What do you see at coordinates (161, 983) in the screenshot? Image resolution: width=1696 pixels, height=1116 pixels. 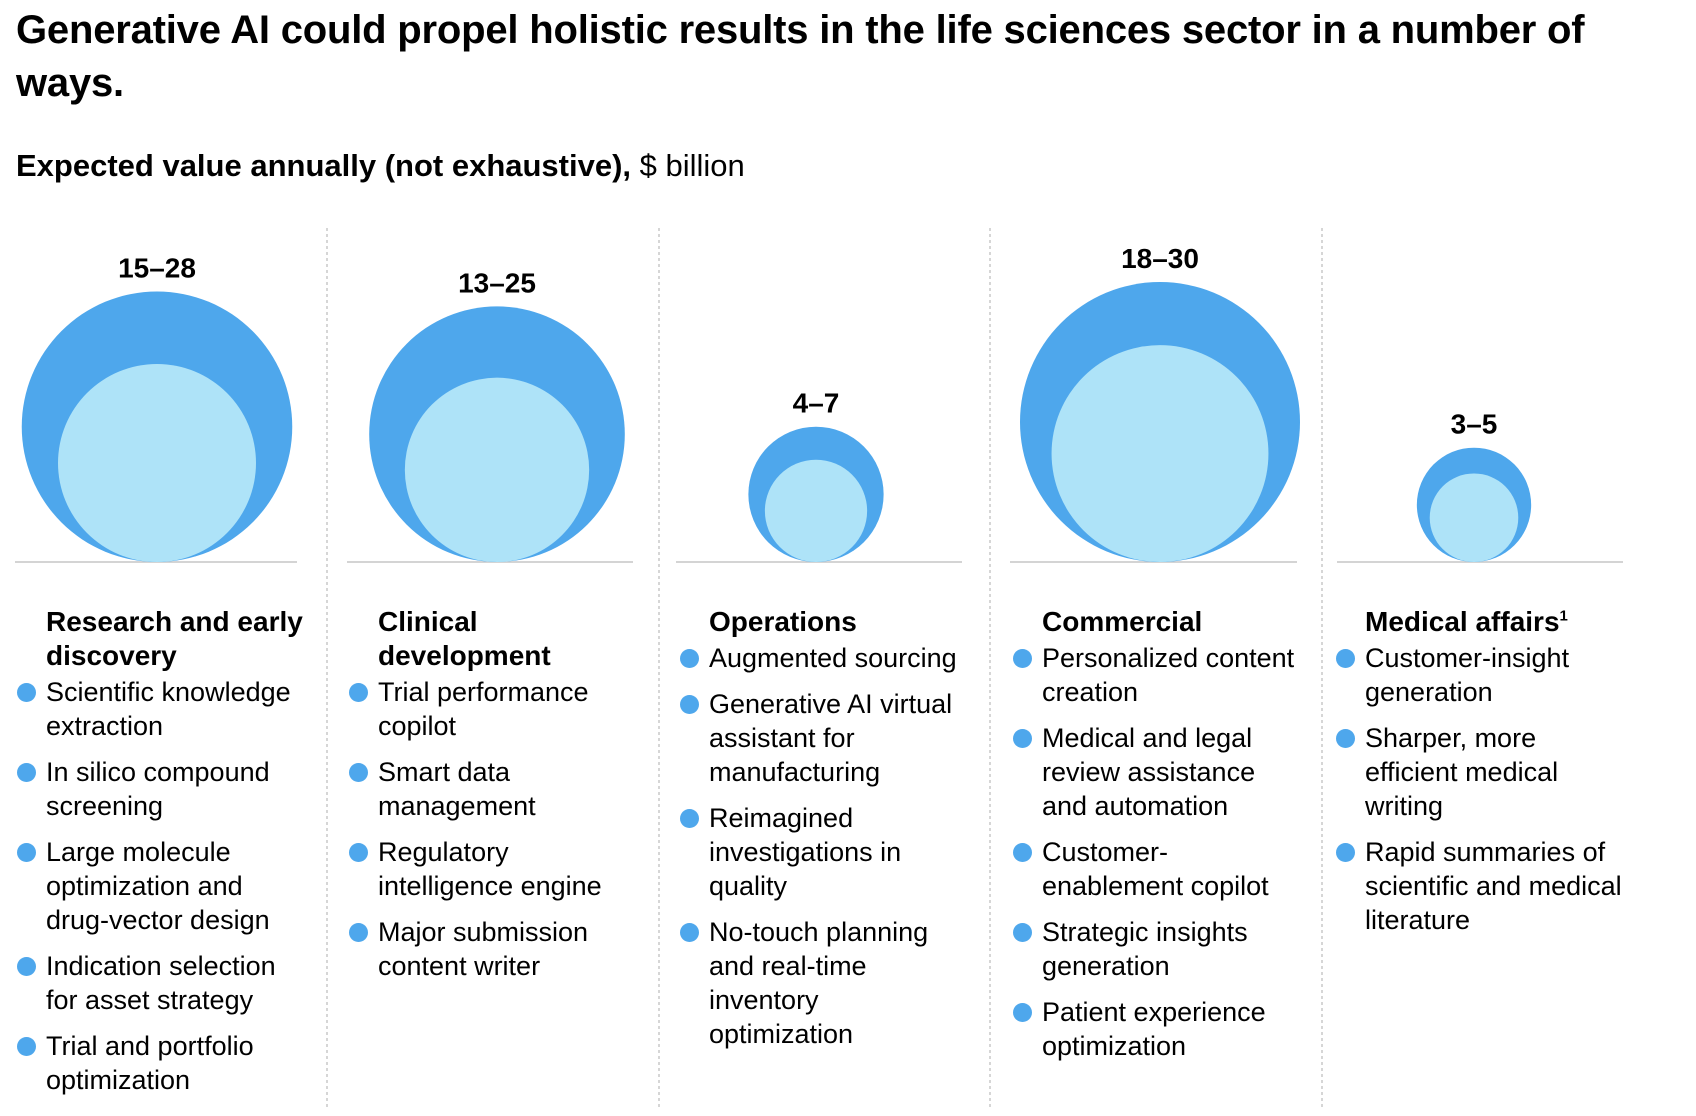 I see `list-item: Indication selection for asset strategy` at bounding box center [161, 983].